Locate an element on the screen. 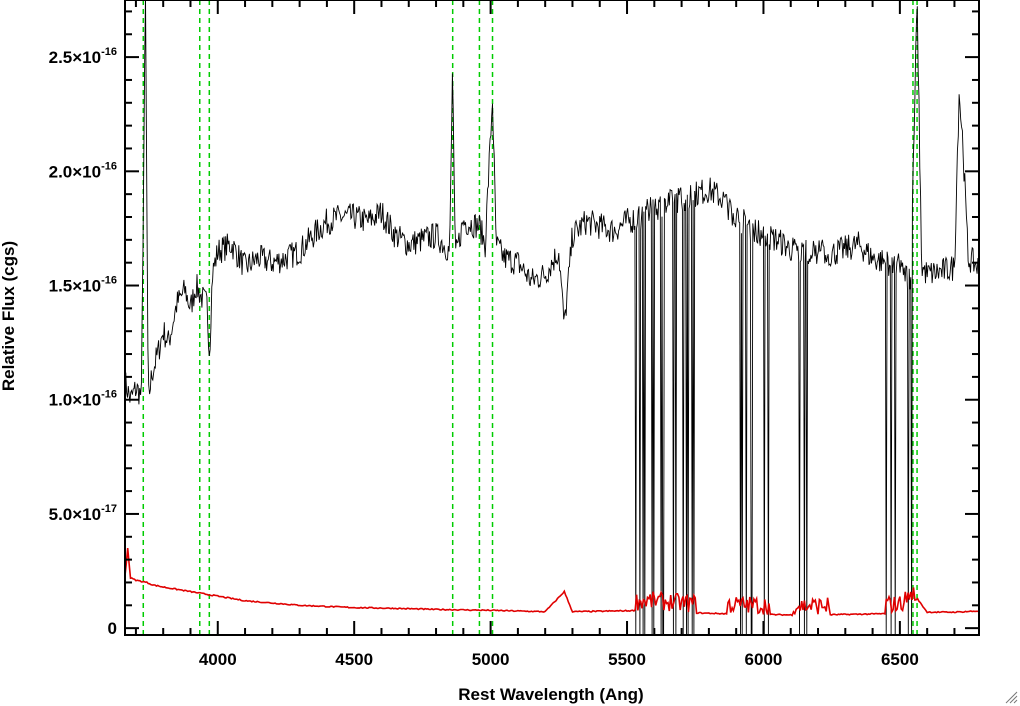 Image resolution: width=1020 pixels, height=706 pixels. x-tick-label: 4000 is located at coordinates (218, 659).